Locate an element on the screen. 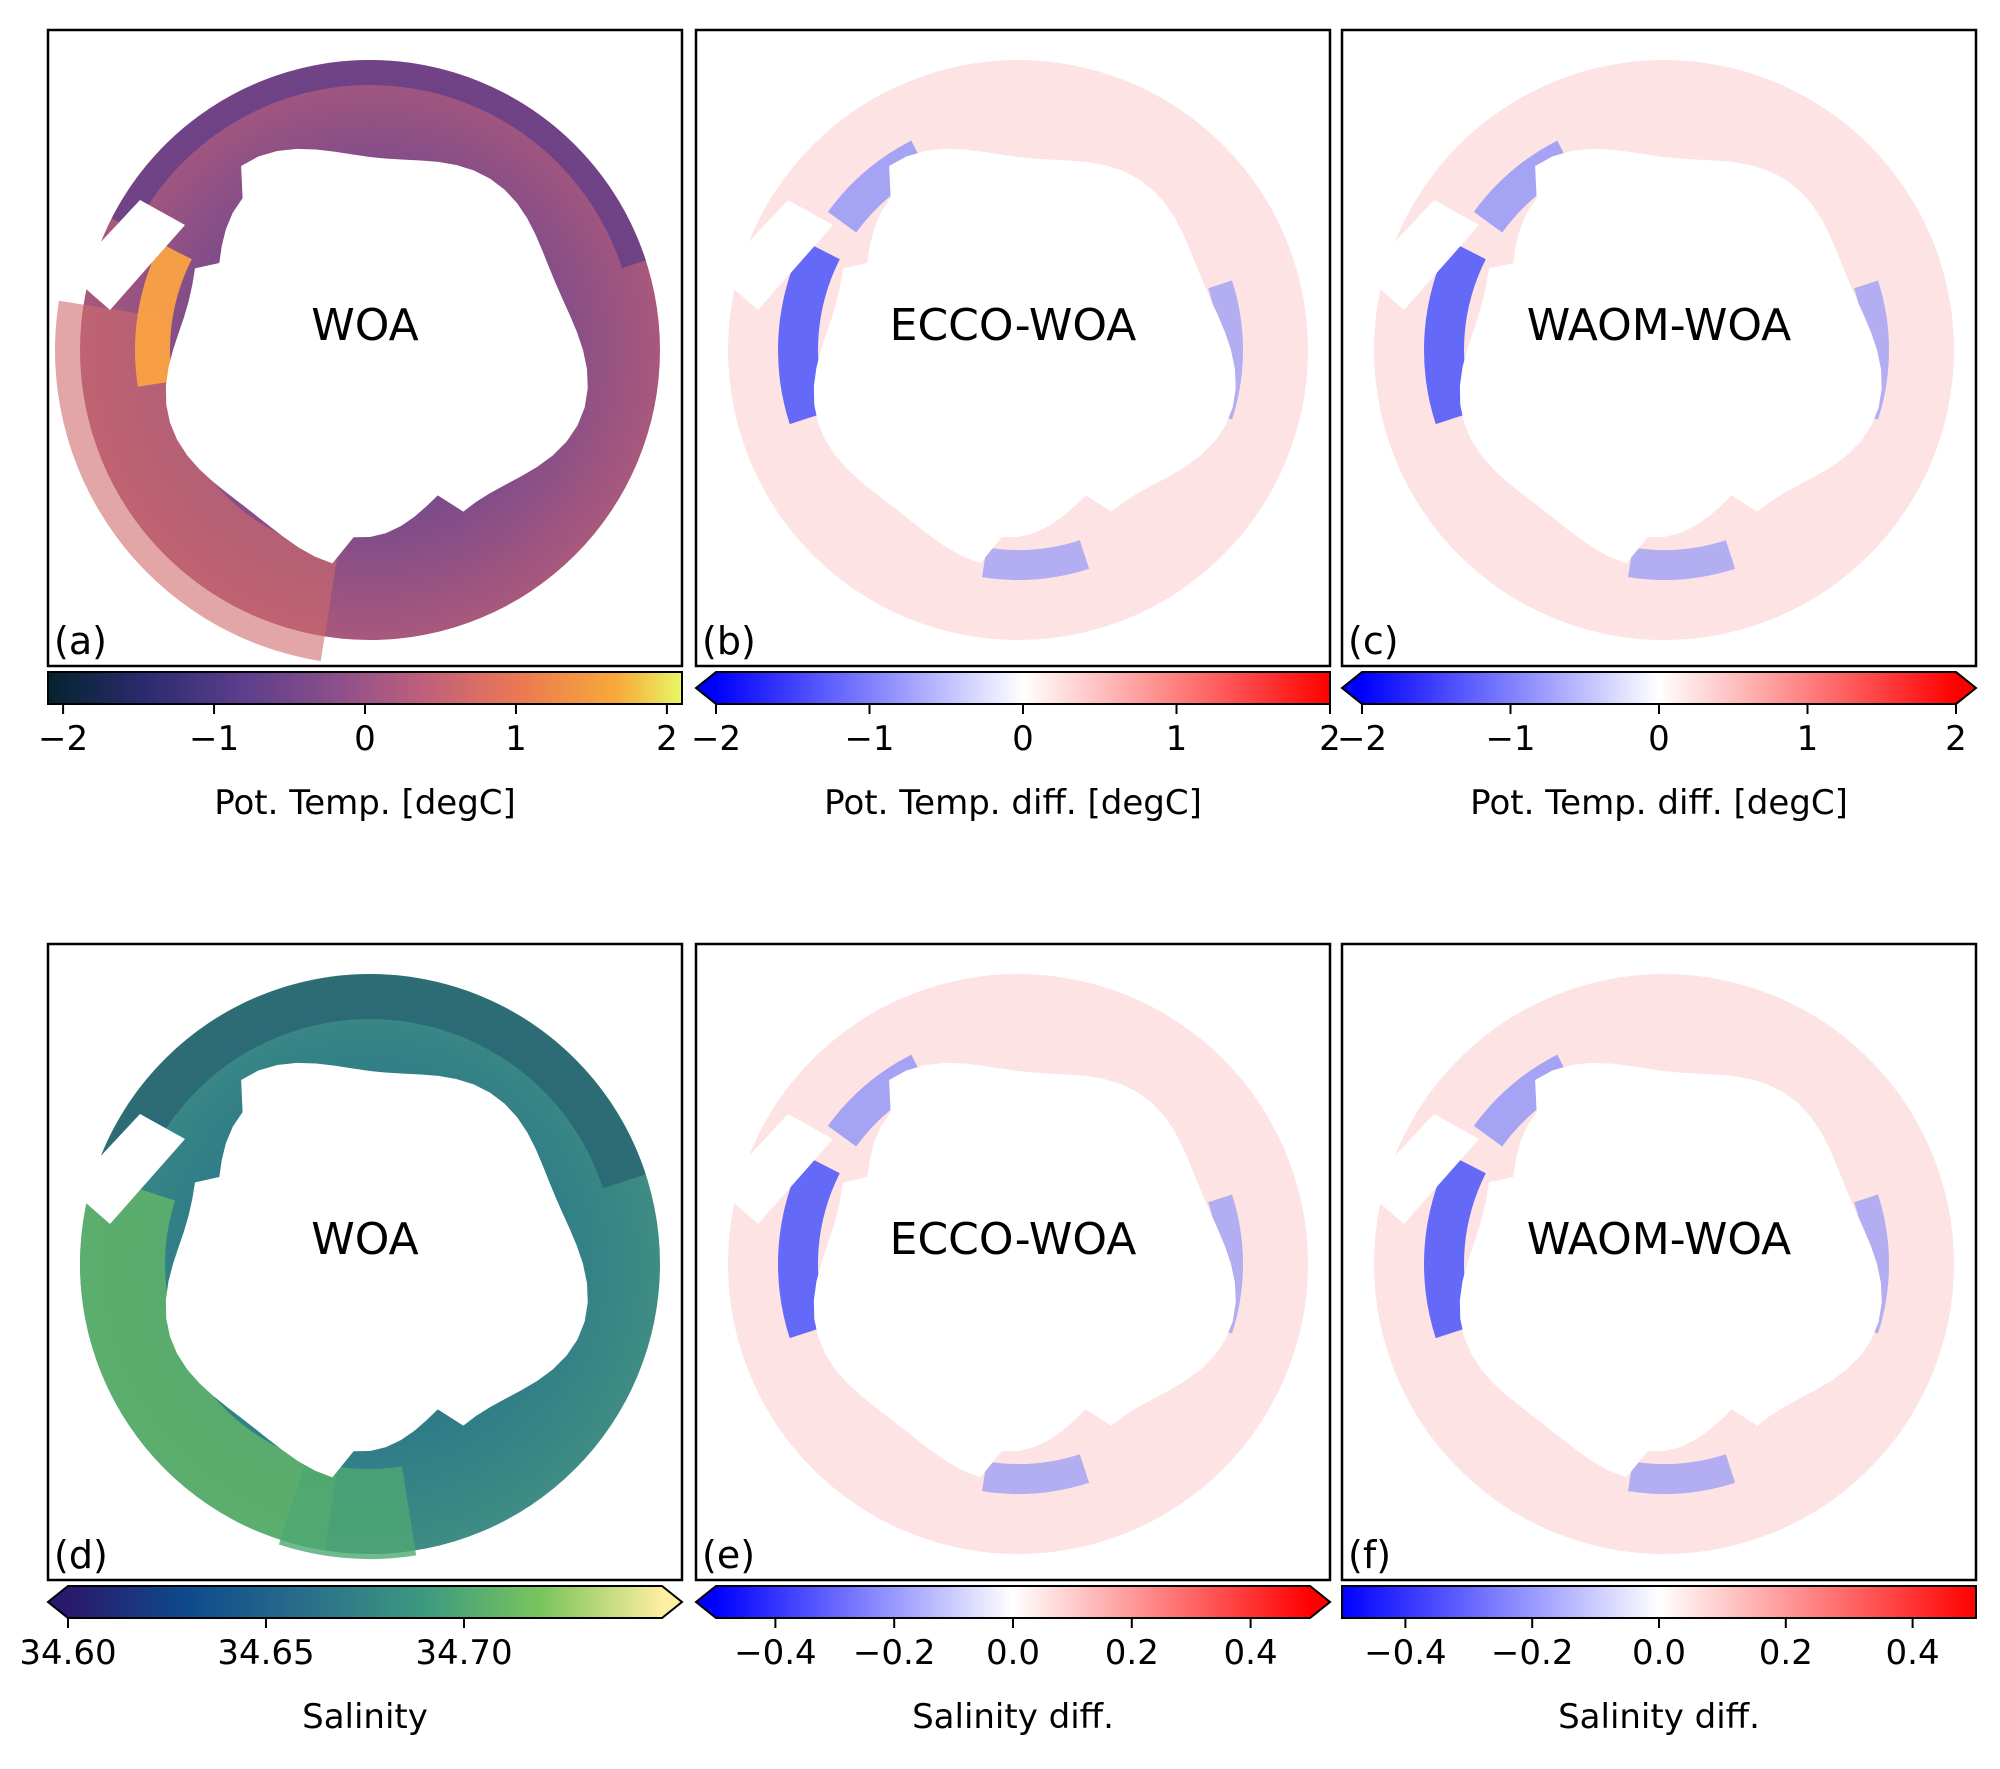 This screenshot has height=1769, width=2000. panel-a: WOA (a) −2 −1 0 1 2 Pot. Temp. [degC] is located at coordinates (361, 425).